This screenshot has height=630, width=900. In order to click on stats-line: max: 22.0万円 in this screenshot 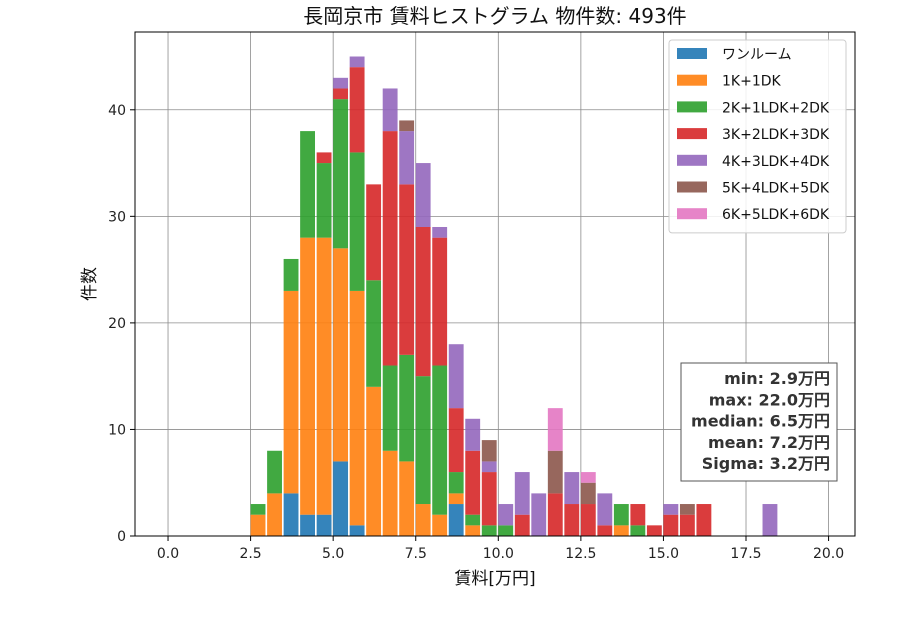, I will do `click(769, 399)`.